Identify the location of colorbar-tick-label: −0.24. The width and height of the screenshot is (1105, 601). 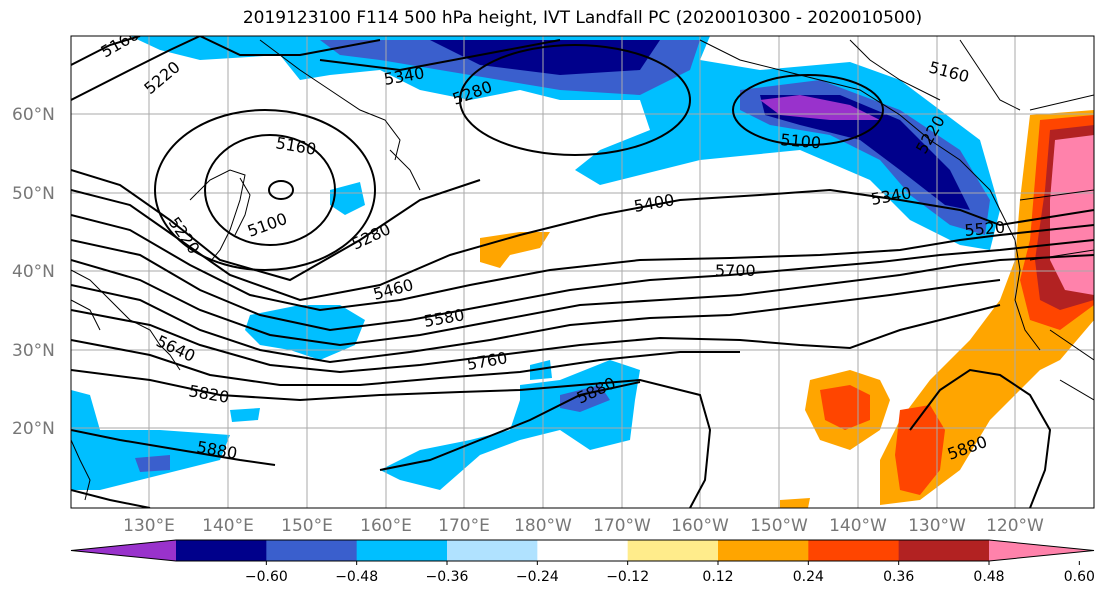
(537, 577).